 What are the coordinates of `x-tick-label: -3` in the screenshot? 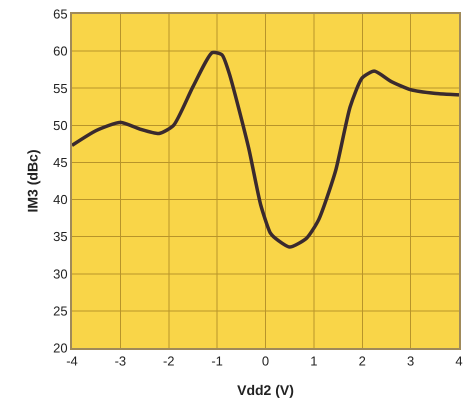 It's located at (120, 360).